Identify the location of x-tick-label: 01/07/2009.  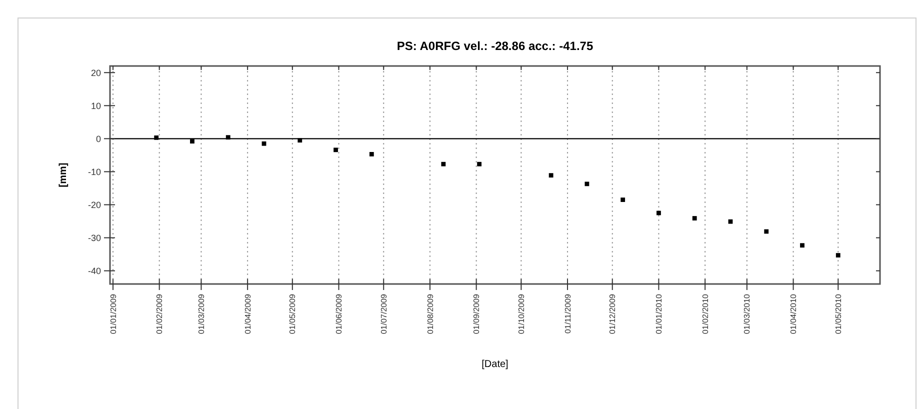
(383, 313).